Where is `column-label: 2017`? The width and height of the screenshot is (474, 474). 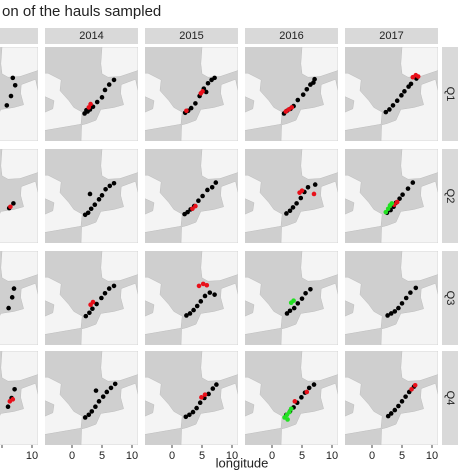 column-label: 2017 is located at coordinates (391, 36).